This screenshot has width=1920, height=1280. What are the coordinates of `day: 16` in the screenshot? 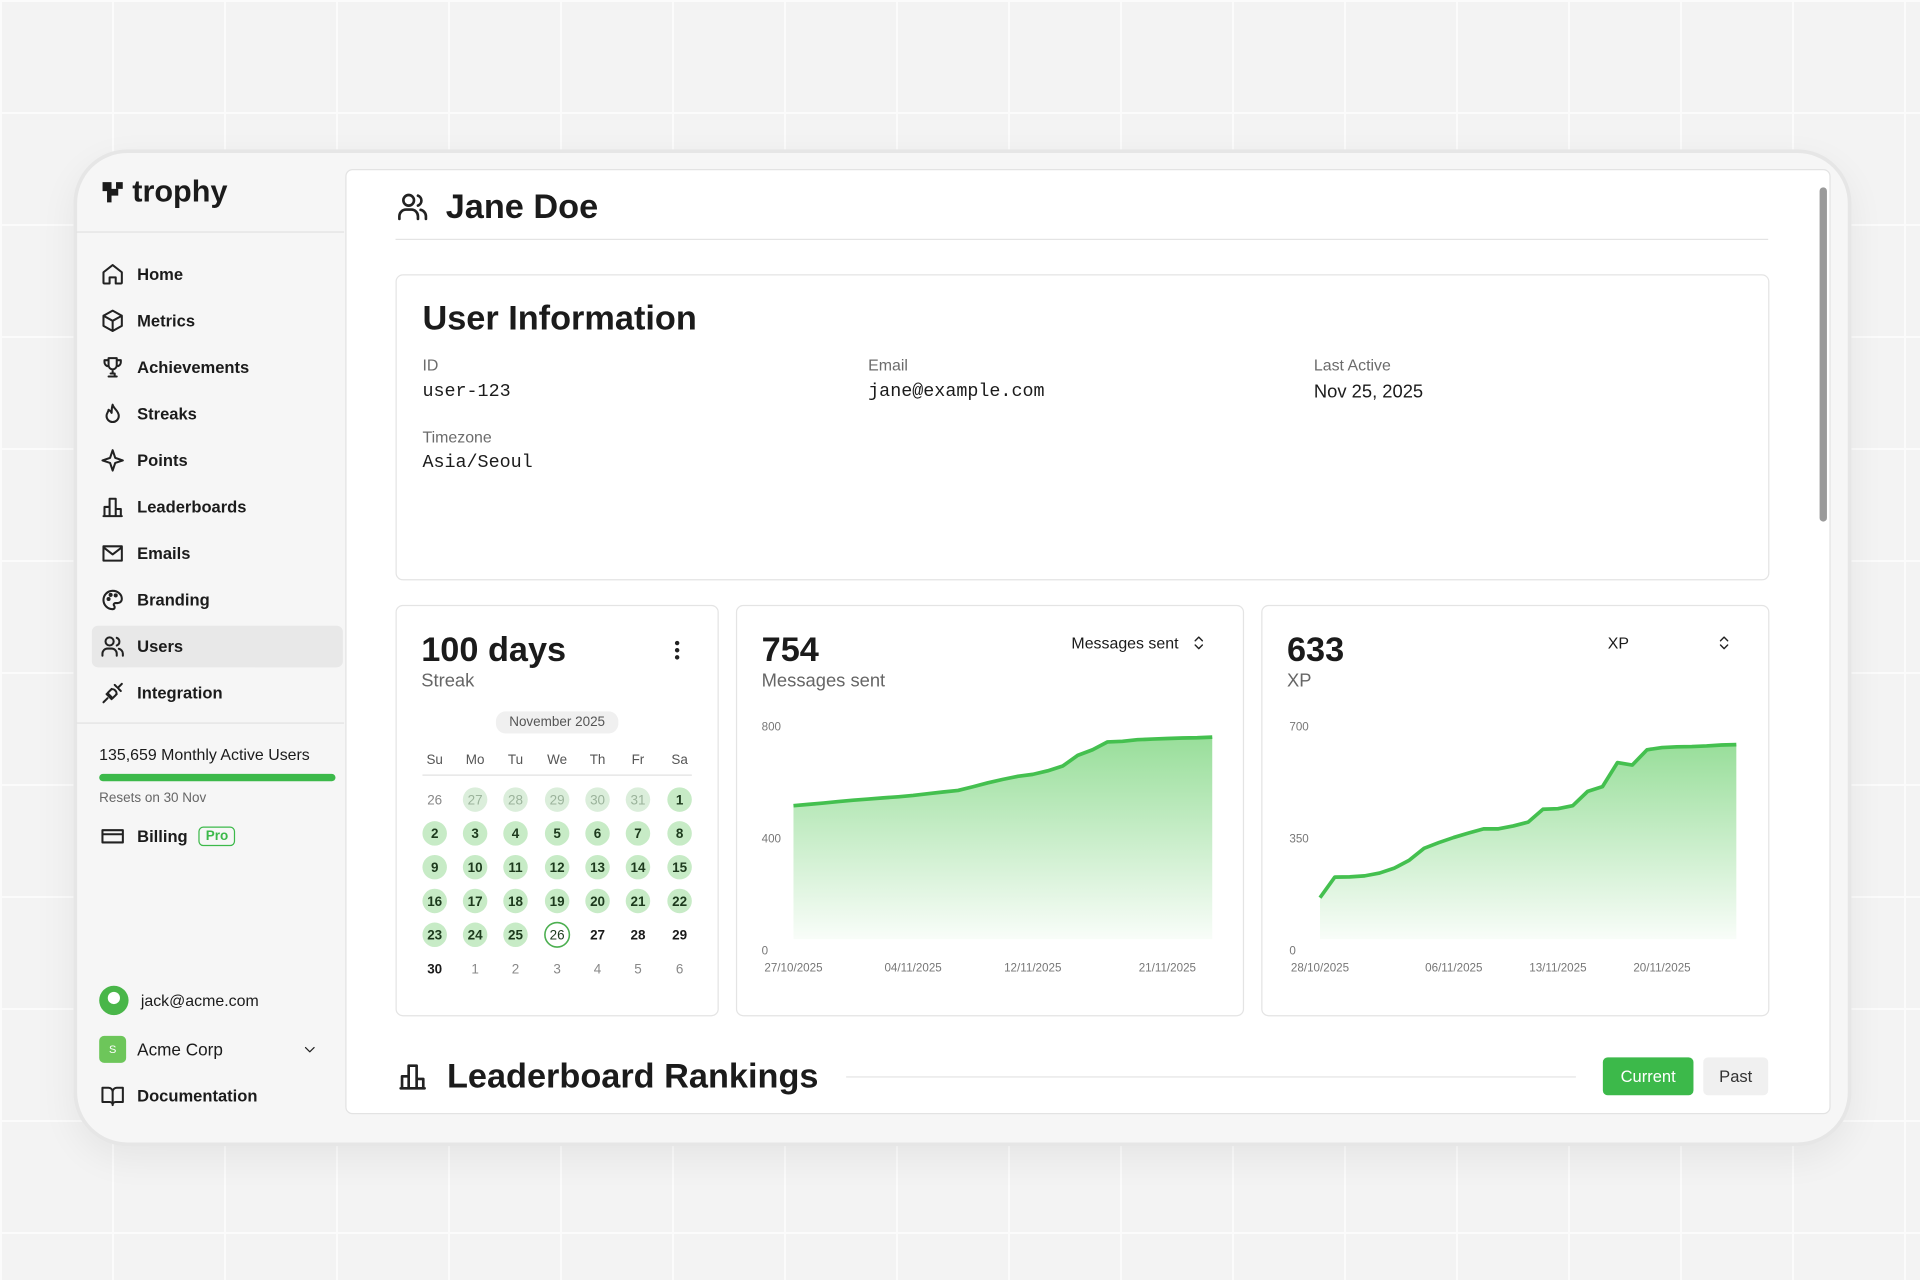 It's located at (434, 901).